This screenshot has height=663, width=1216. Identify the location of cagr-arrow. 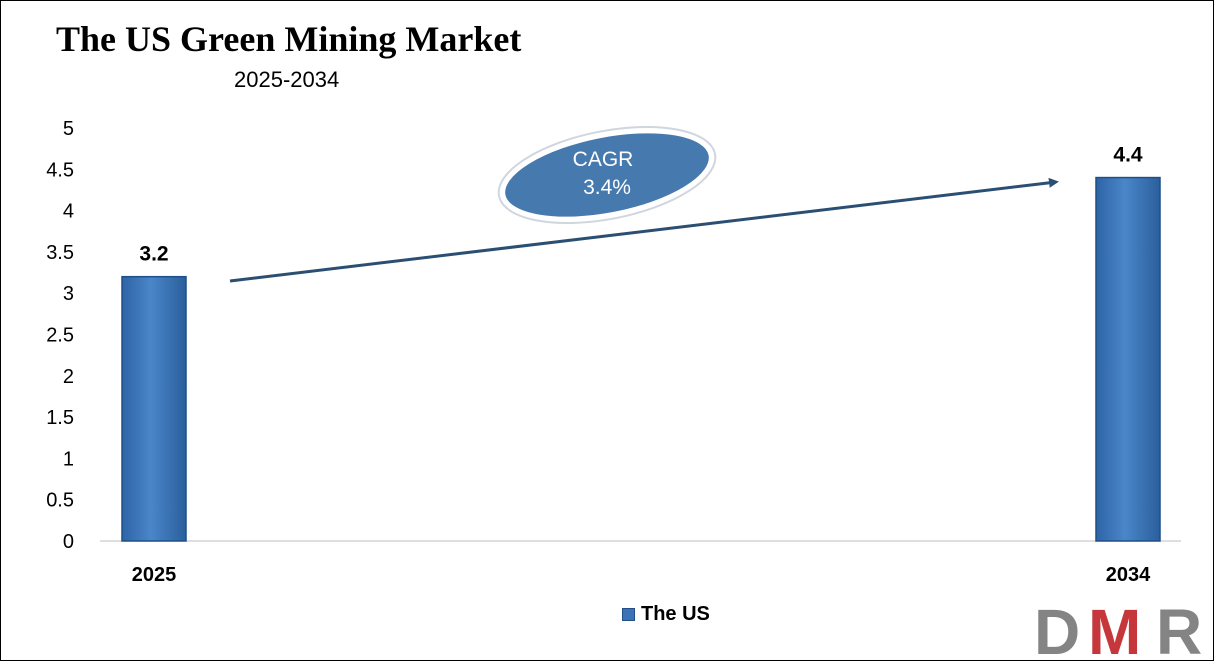
(644, 230).